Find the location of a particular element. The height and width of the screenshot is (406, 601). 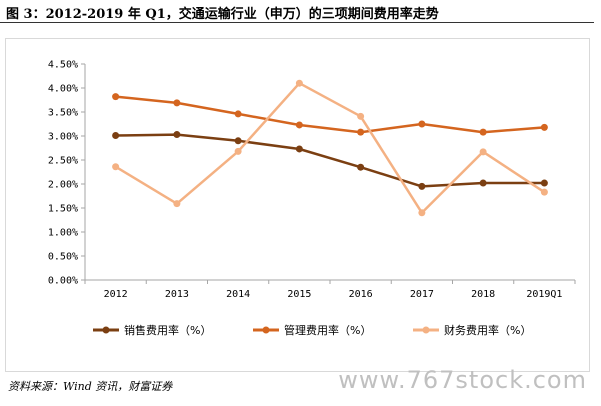

chart-title: 图 3：2012-2019 年 Q1，交通运输行业（申万）的三项期间费用率走势 is located at coordinates (222, 14).